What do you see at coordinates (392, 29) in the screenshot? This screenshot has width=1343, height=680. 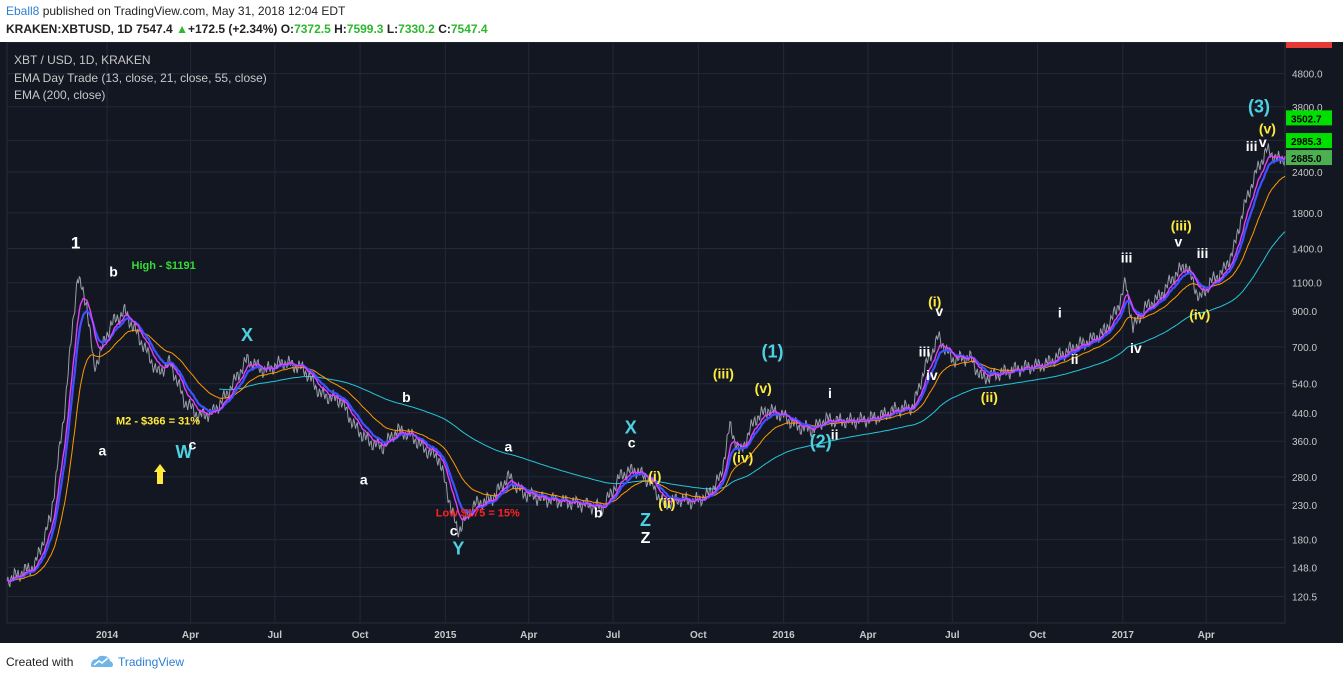 I see `low-label: L:` at bounding box center [392, 29].